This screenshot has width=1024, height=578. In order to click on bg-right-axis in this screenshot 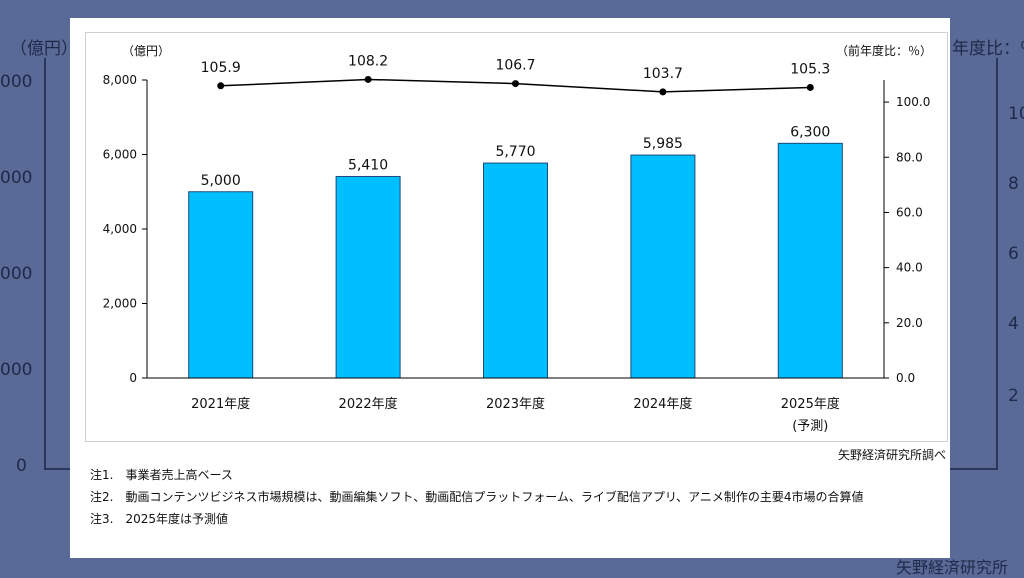, I will do `click(997, 264)`.